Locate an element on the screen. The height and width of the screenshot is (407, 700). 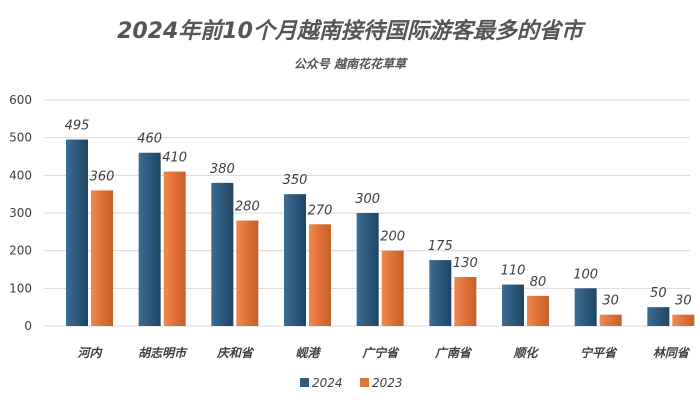
legend-swatch-2024 is located at coordinates (304, 382).